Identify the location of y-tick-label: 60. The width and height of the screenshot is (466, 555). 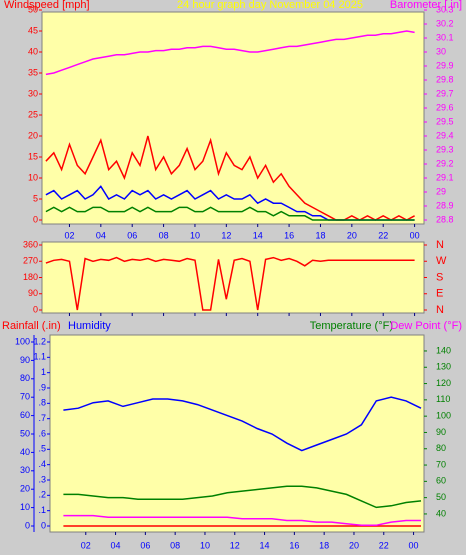
(25, 415).